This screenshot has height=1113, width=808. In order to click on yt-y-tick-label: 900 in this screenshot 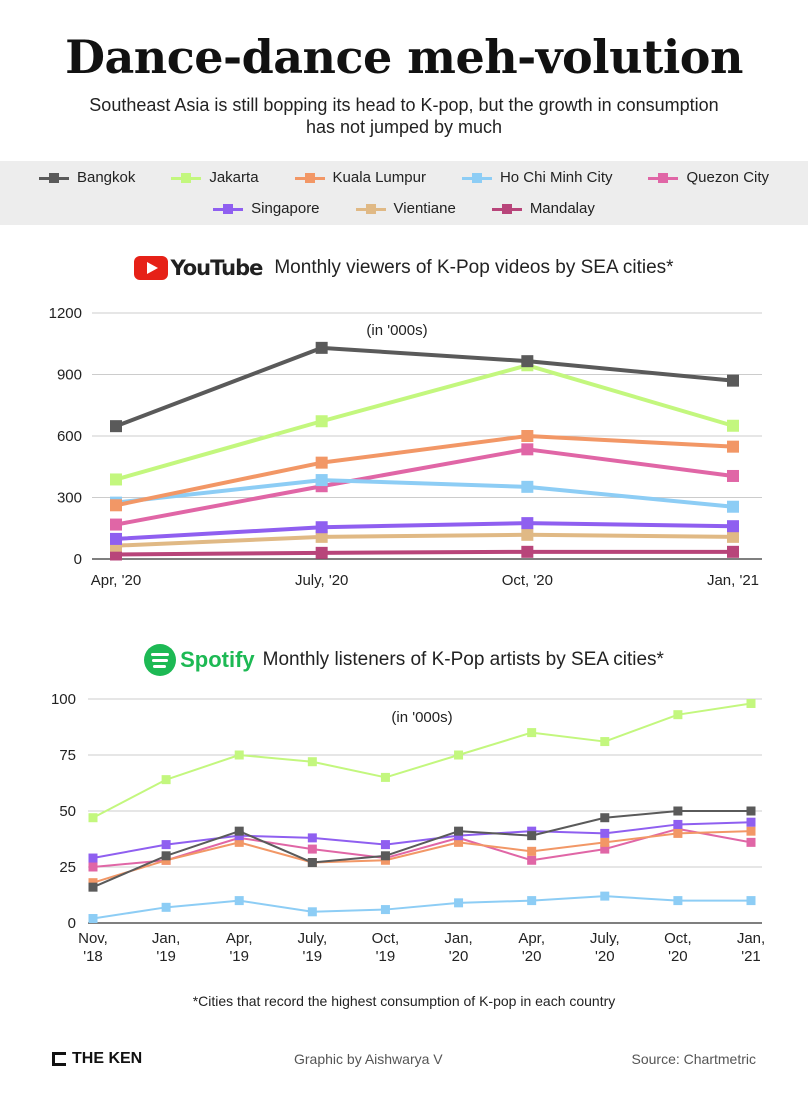, I will do `click(69, 375)`.